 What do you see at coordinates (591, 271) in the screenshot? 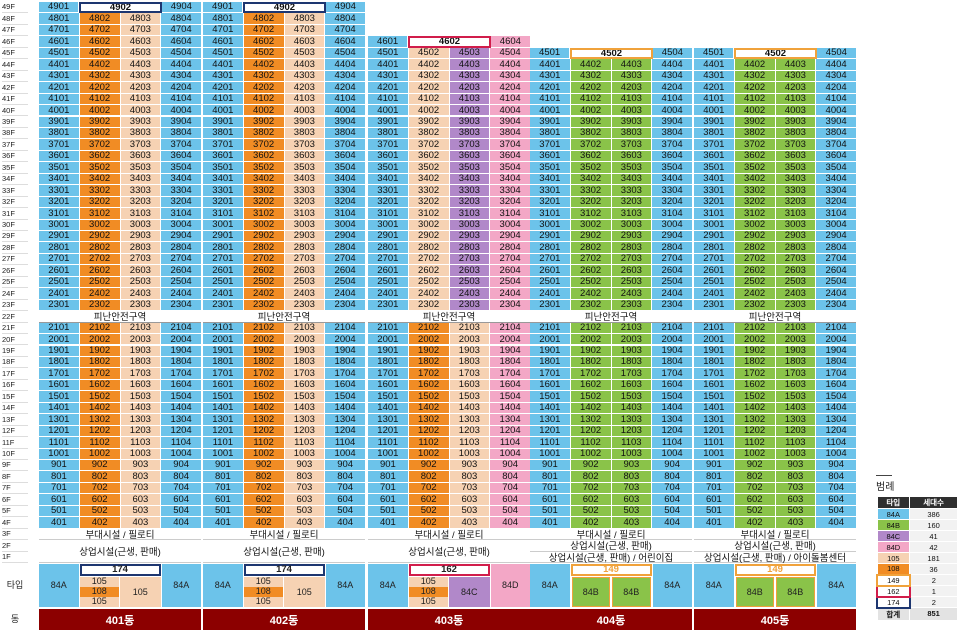
I see `unit-cell: 2602` at bounding box center [591, 271].